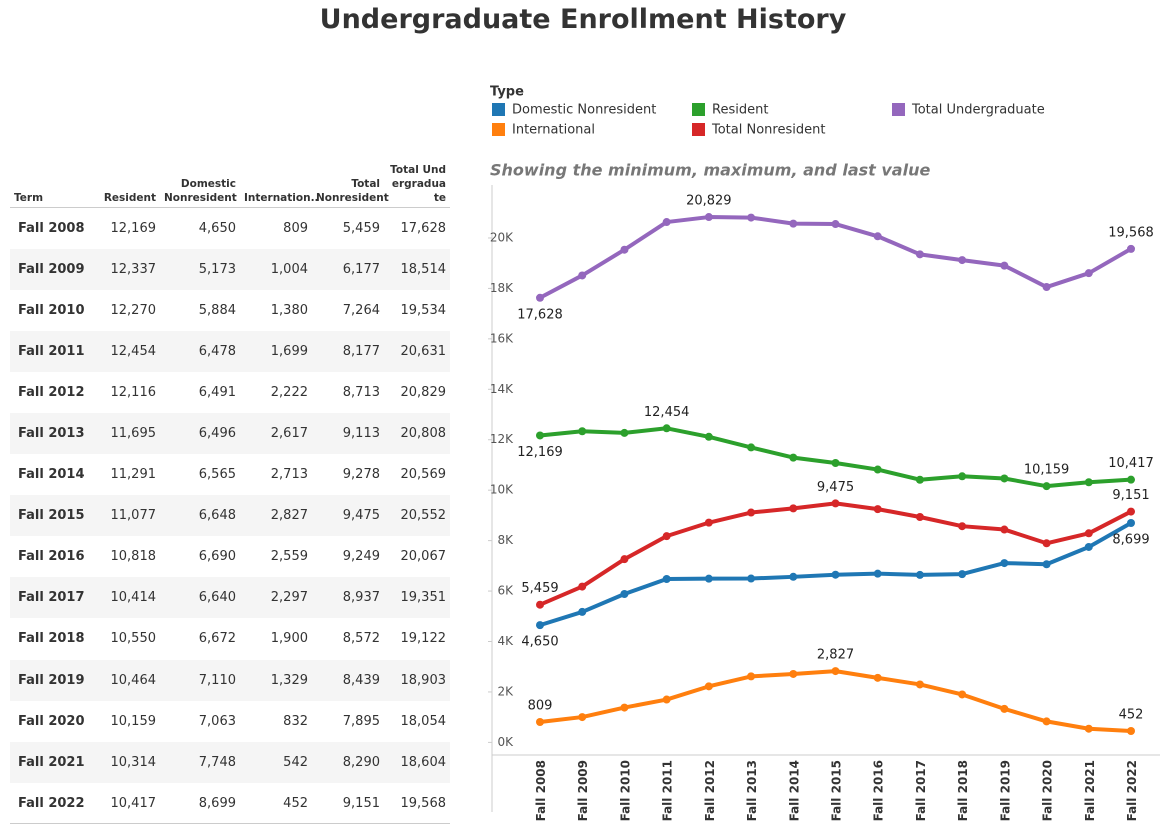 The height and width of the screenshot is (825, 1166). Describe the element at coordinates (502, 389) in the screenshot. I see `y-tick-label: 14K` at that location.